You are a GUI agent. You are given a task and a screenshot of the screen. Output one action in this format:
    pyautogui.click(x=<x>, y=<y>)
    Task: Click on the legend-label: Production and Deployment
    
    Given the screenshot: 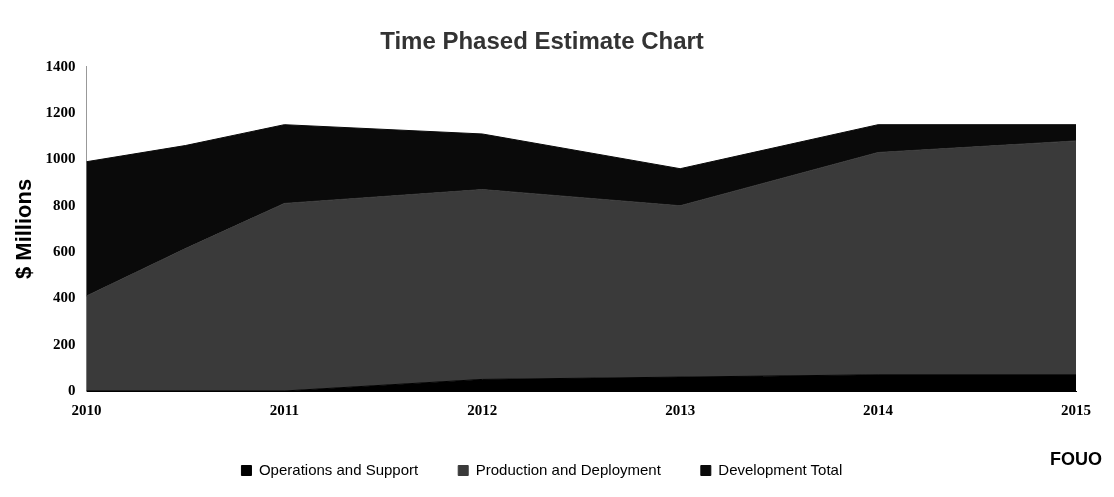 What is the action you would take?
    pyautogui.click(x=568, y=469)
    